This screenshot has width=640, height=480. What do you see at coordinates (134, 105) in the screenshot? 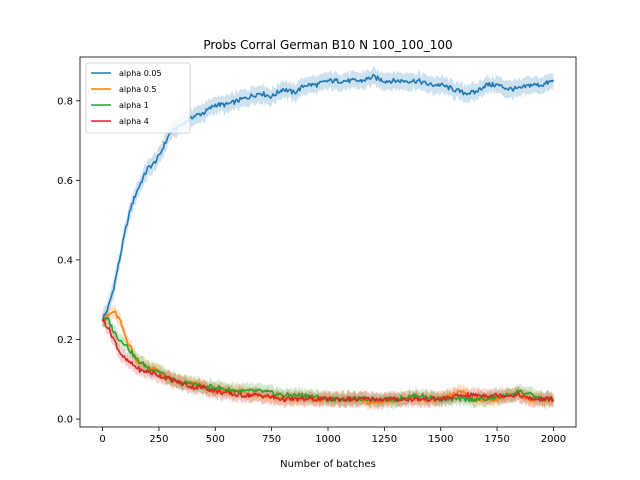
I see `legend-label: alpha 1` at bounding box center [134, 105].